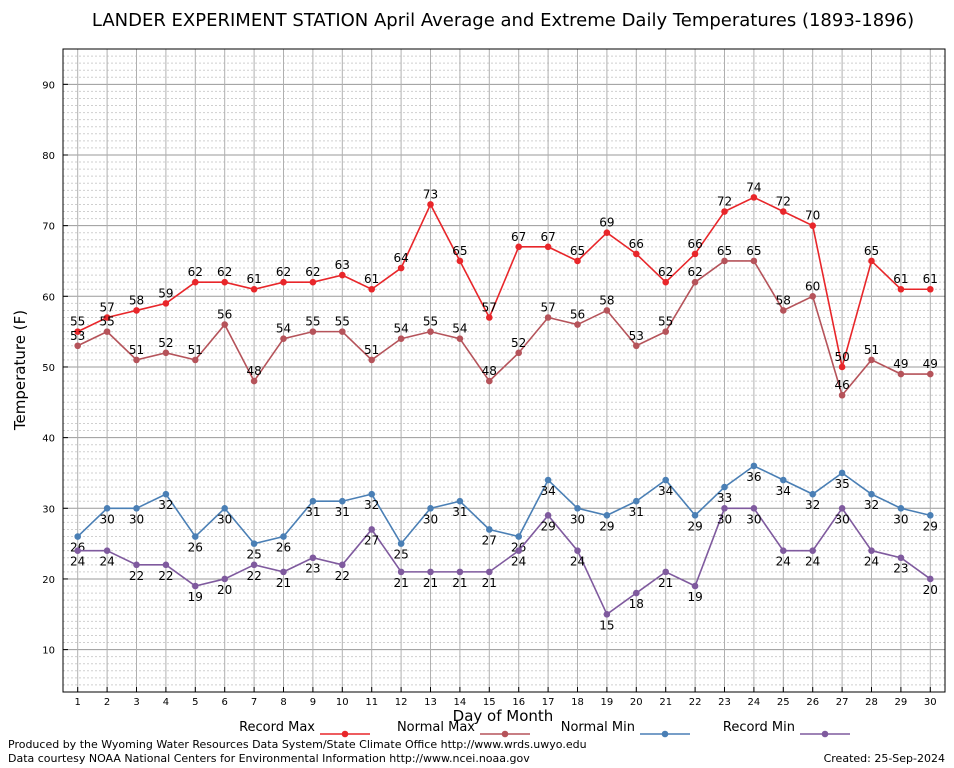  I want to click on data-label: 57, so click(106, 308).